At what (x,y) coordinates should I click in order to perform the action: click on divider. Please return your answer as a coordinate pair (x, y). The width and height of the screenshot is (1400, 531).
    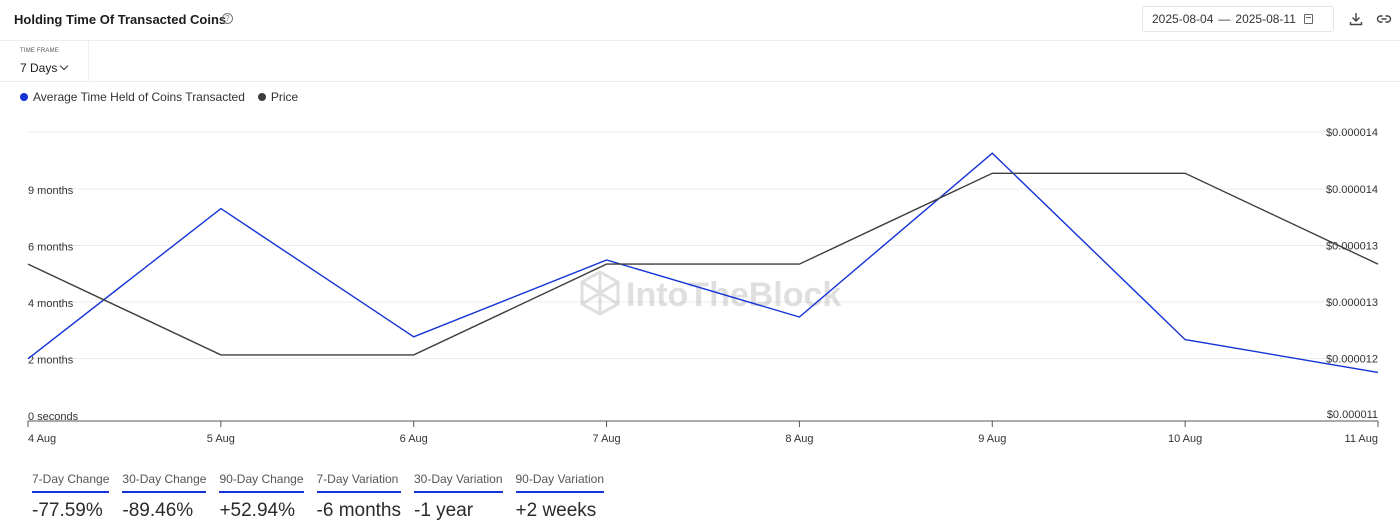
    Looking at the image, I should click on (700, 81).